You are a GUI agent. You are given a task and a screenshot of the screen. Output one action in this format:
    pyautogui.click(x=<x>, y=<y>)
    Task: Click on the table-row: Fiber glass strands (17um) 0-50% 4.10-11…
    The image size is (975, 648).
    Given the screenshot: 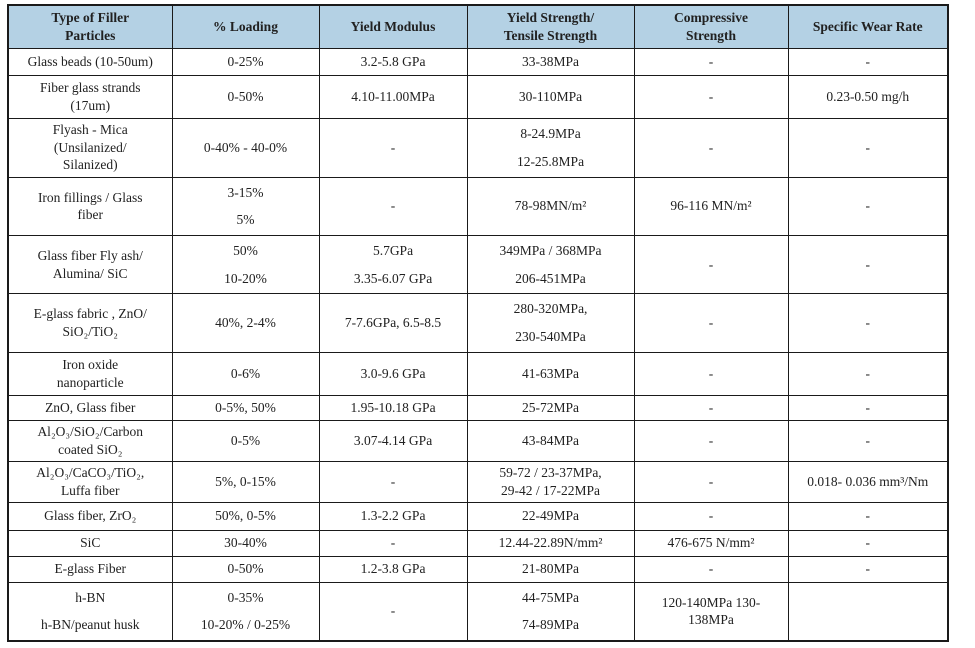 What is the action you would take?
    pyautogui.click(x=478, y=96)
    